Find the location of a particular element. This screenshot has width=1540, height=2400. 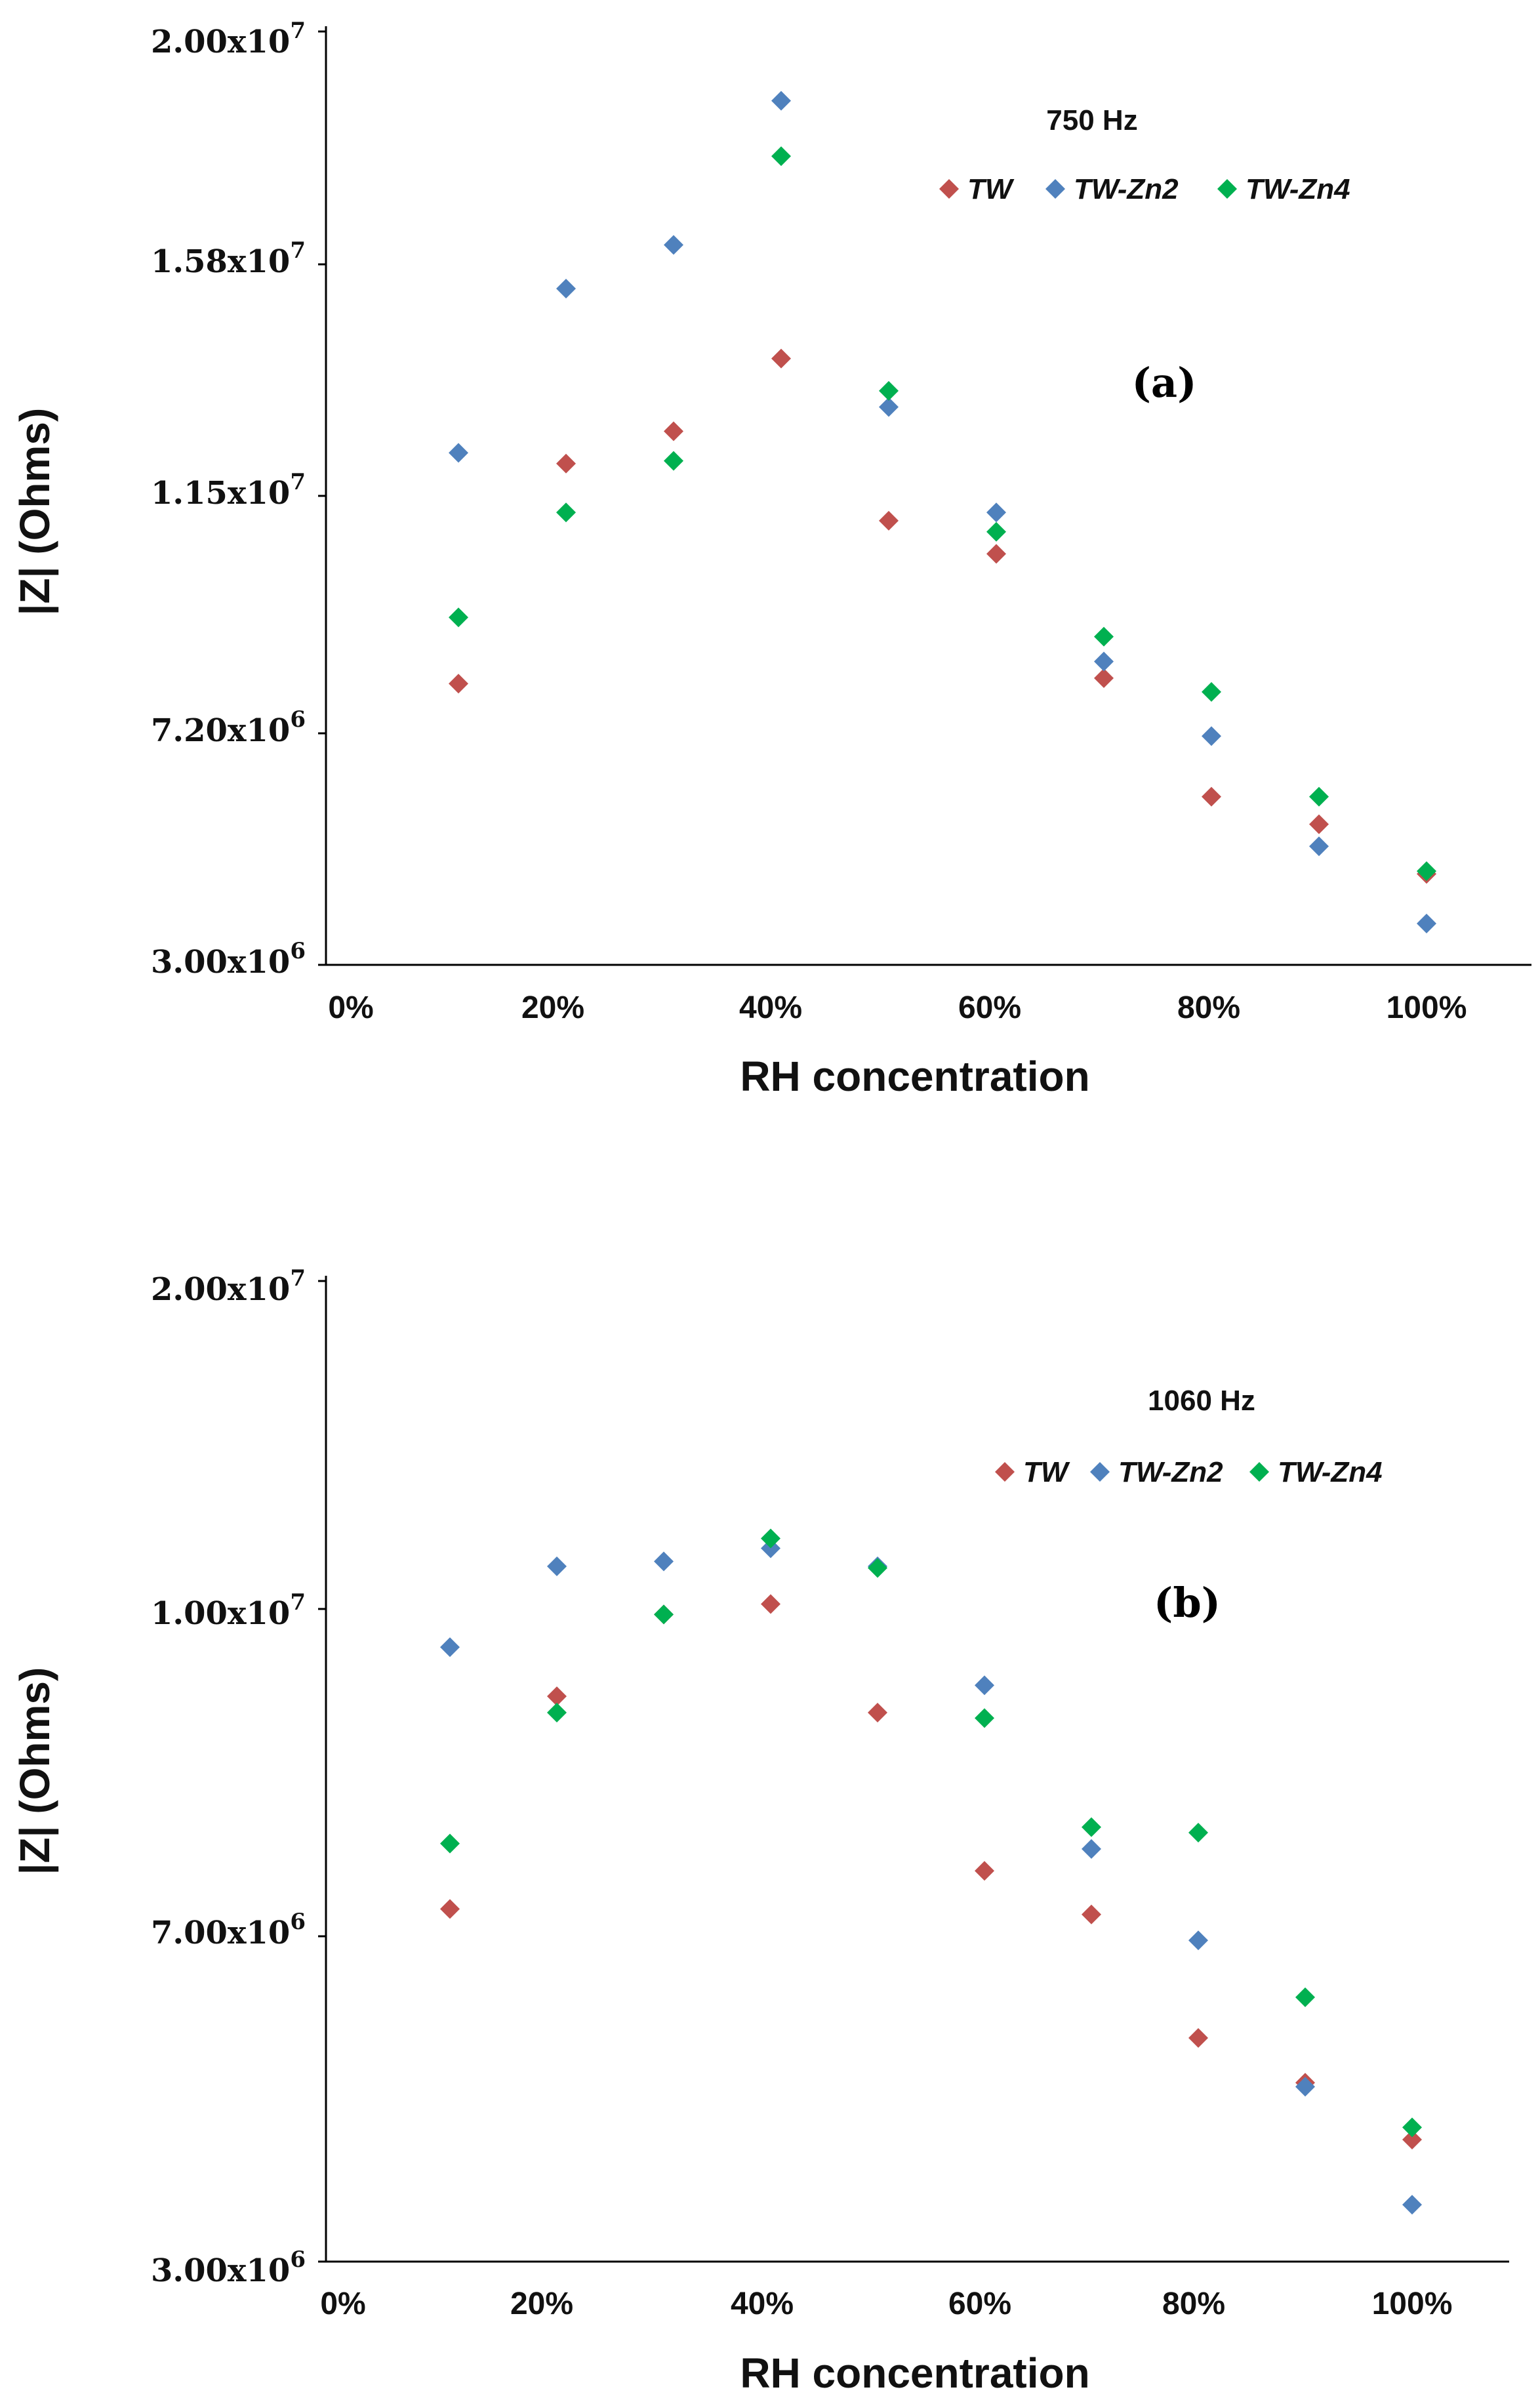

y-tick-label: 3.00x106 is located at coordinates (228, 959).